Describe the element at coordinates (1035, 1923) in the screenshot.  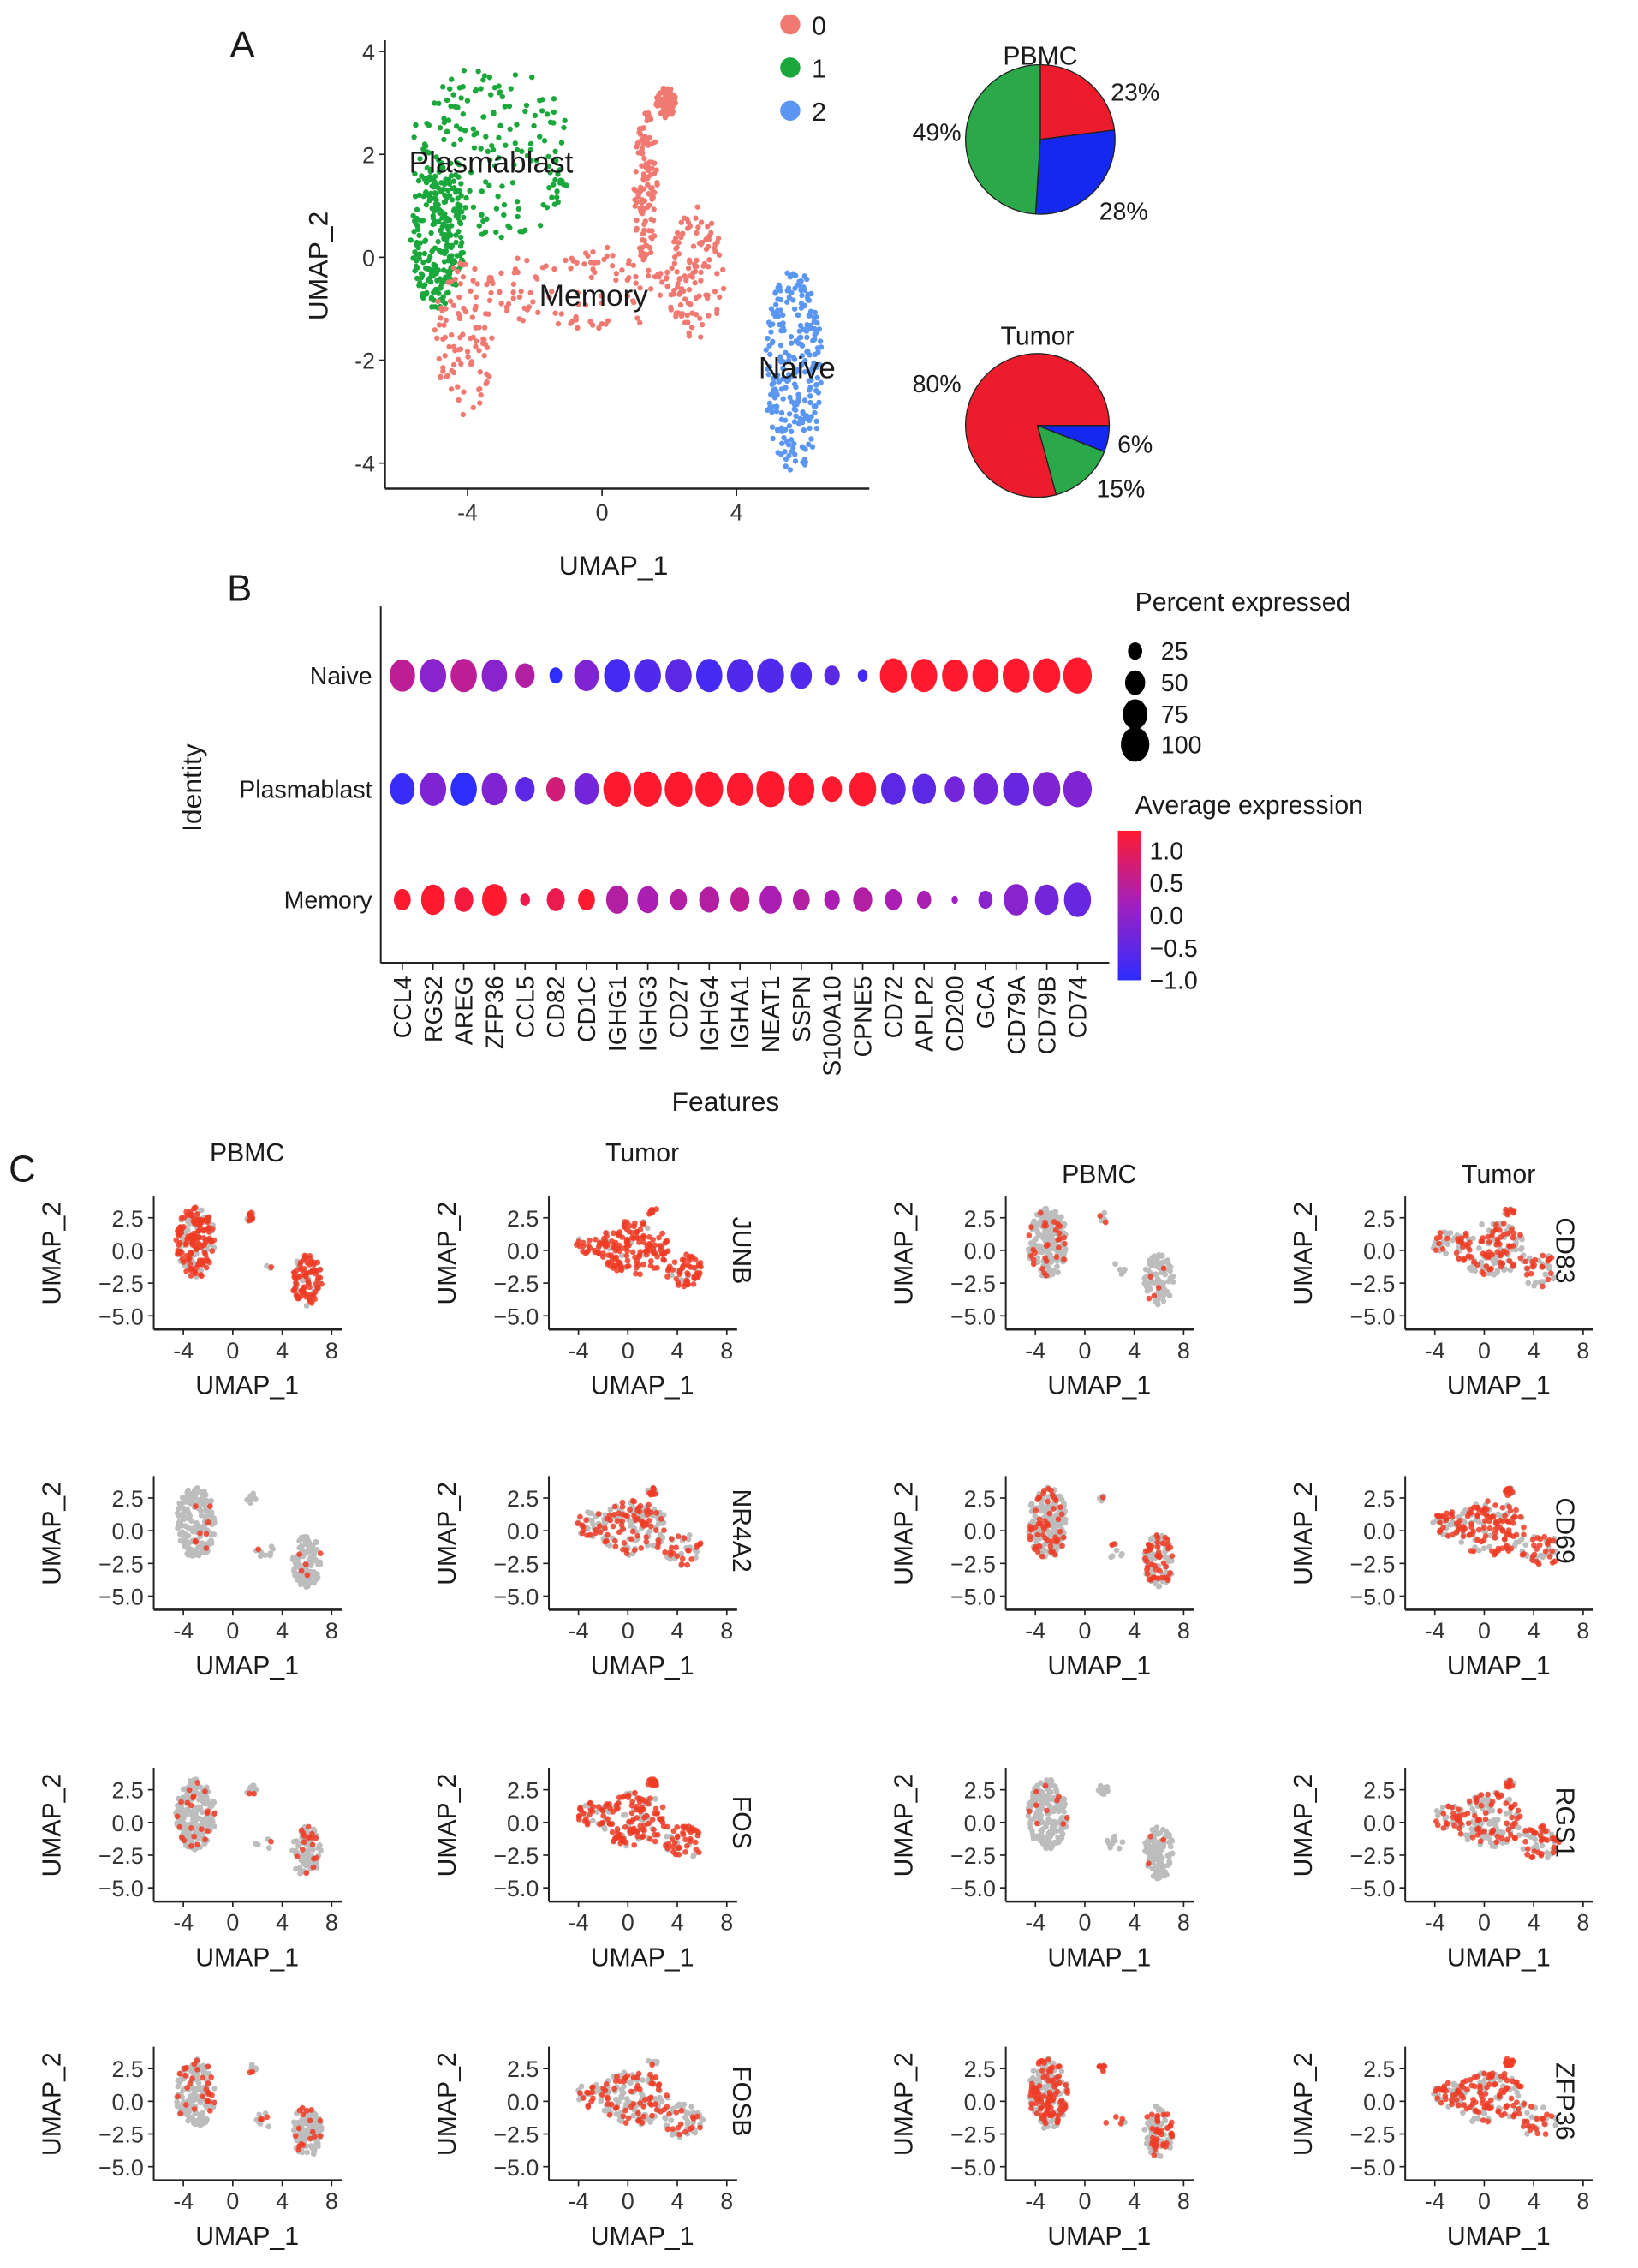
I see `x-tick-label: -4` at that location.